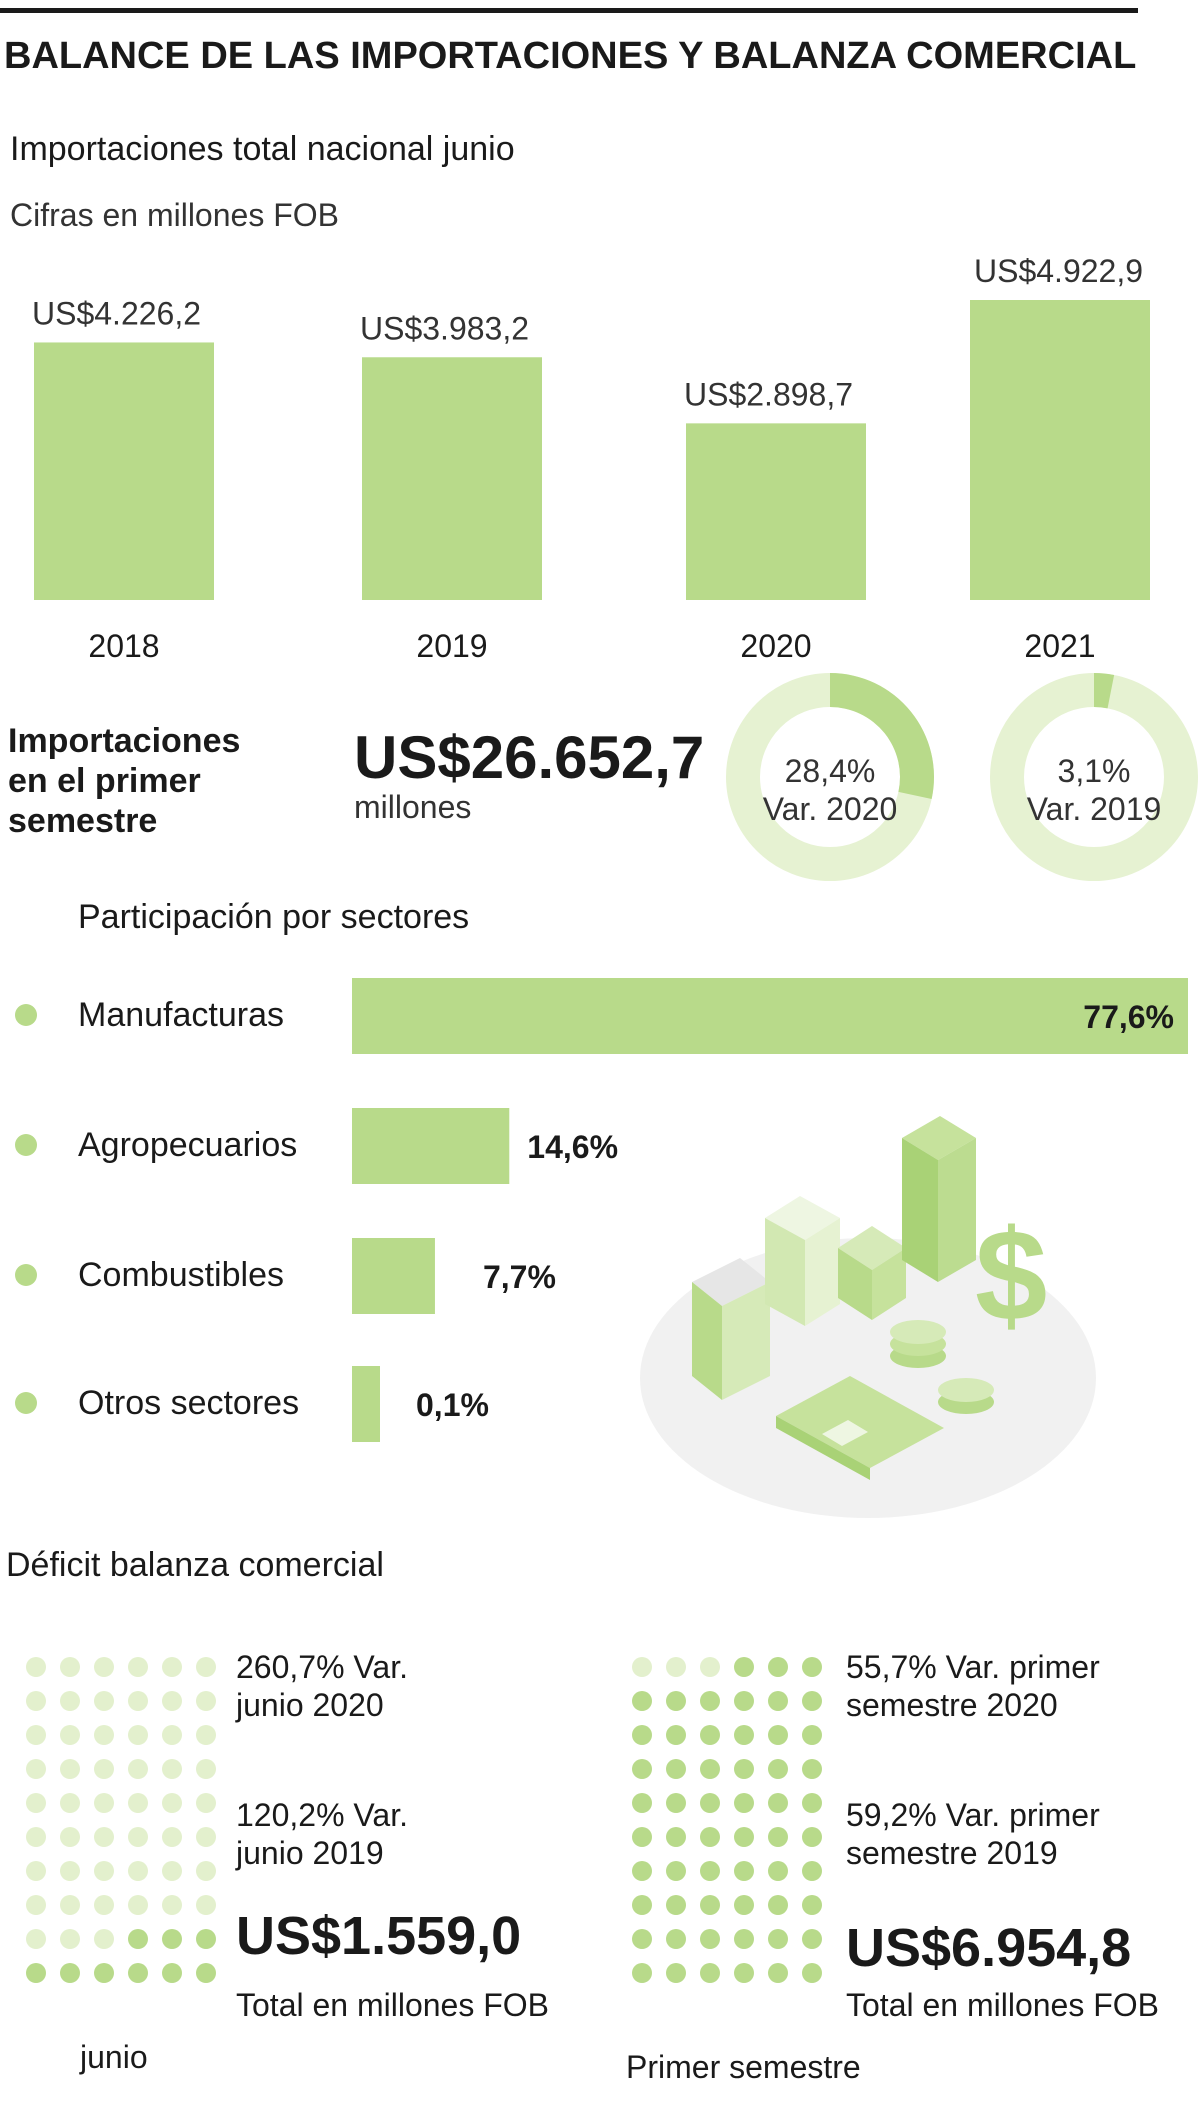  I want to click on bar-value-label: US$4.226,2, so click(116, 313).